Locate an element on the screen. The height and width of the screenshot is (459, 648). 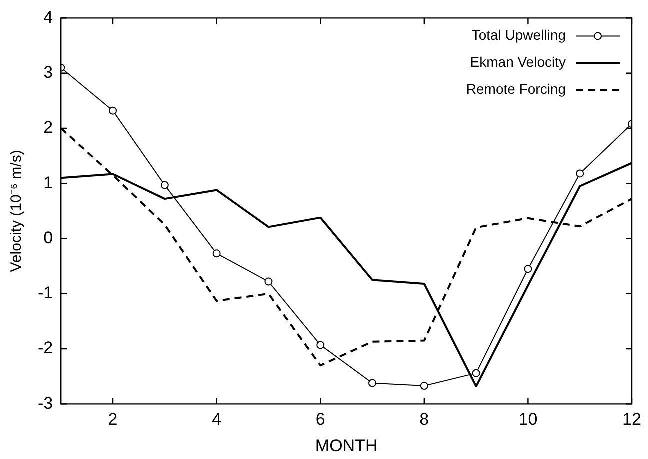
legend-label: Ekman Velocity is located at coordinates (518, 62).